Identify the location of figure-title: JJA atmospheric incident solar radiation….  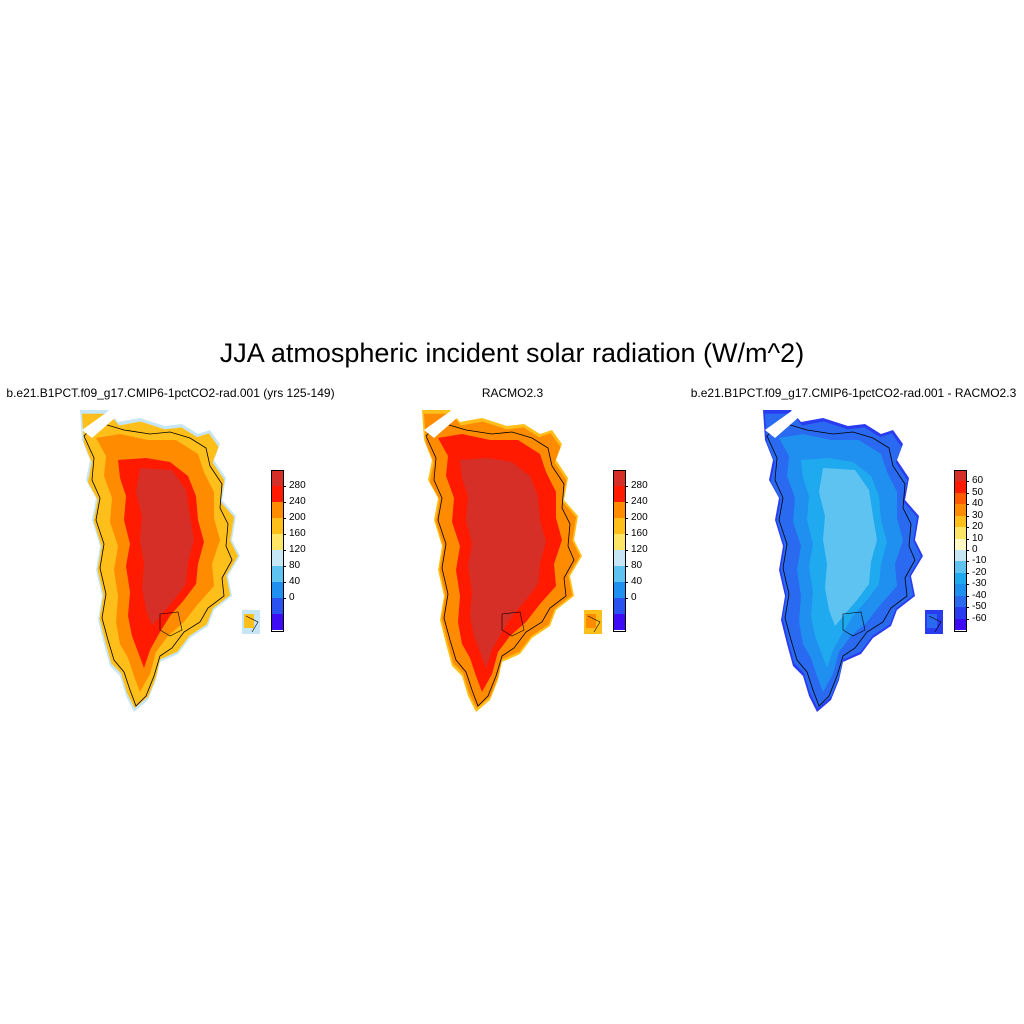
(512, 353).